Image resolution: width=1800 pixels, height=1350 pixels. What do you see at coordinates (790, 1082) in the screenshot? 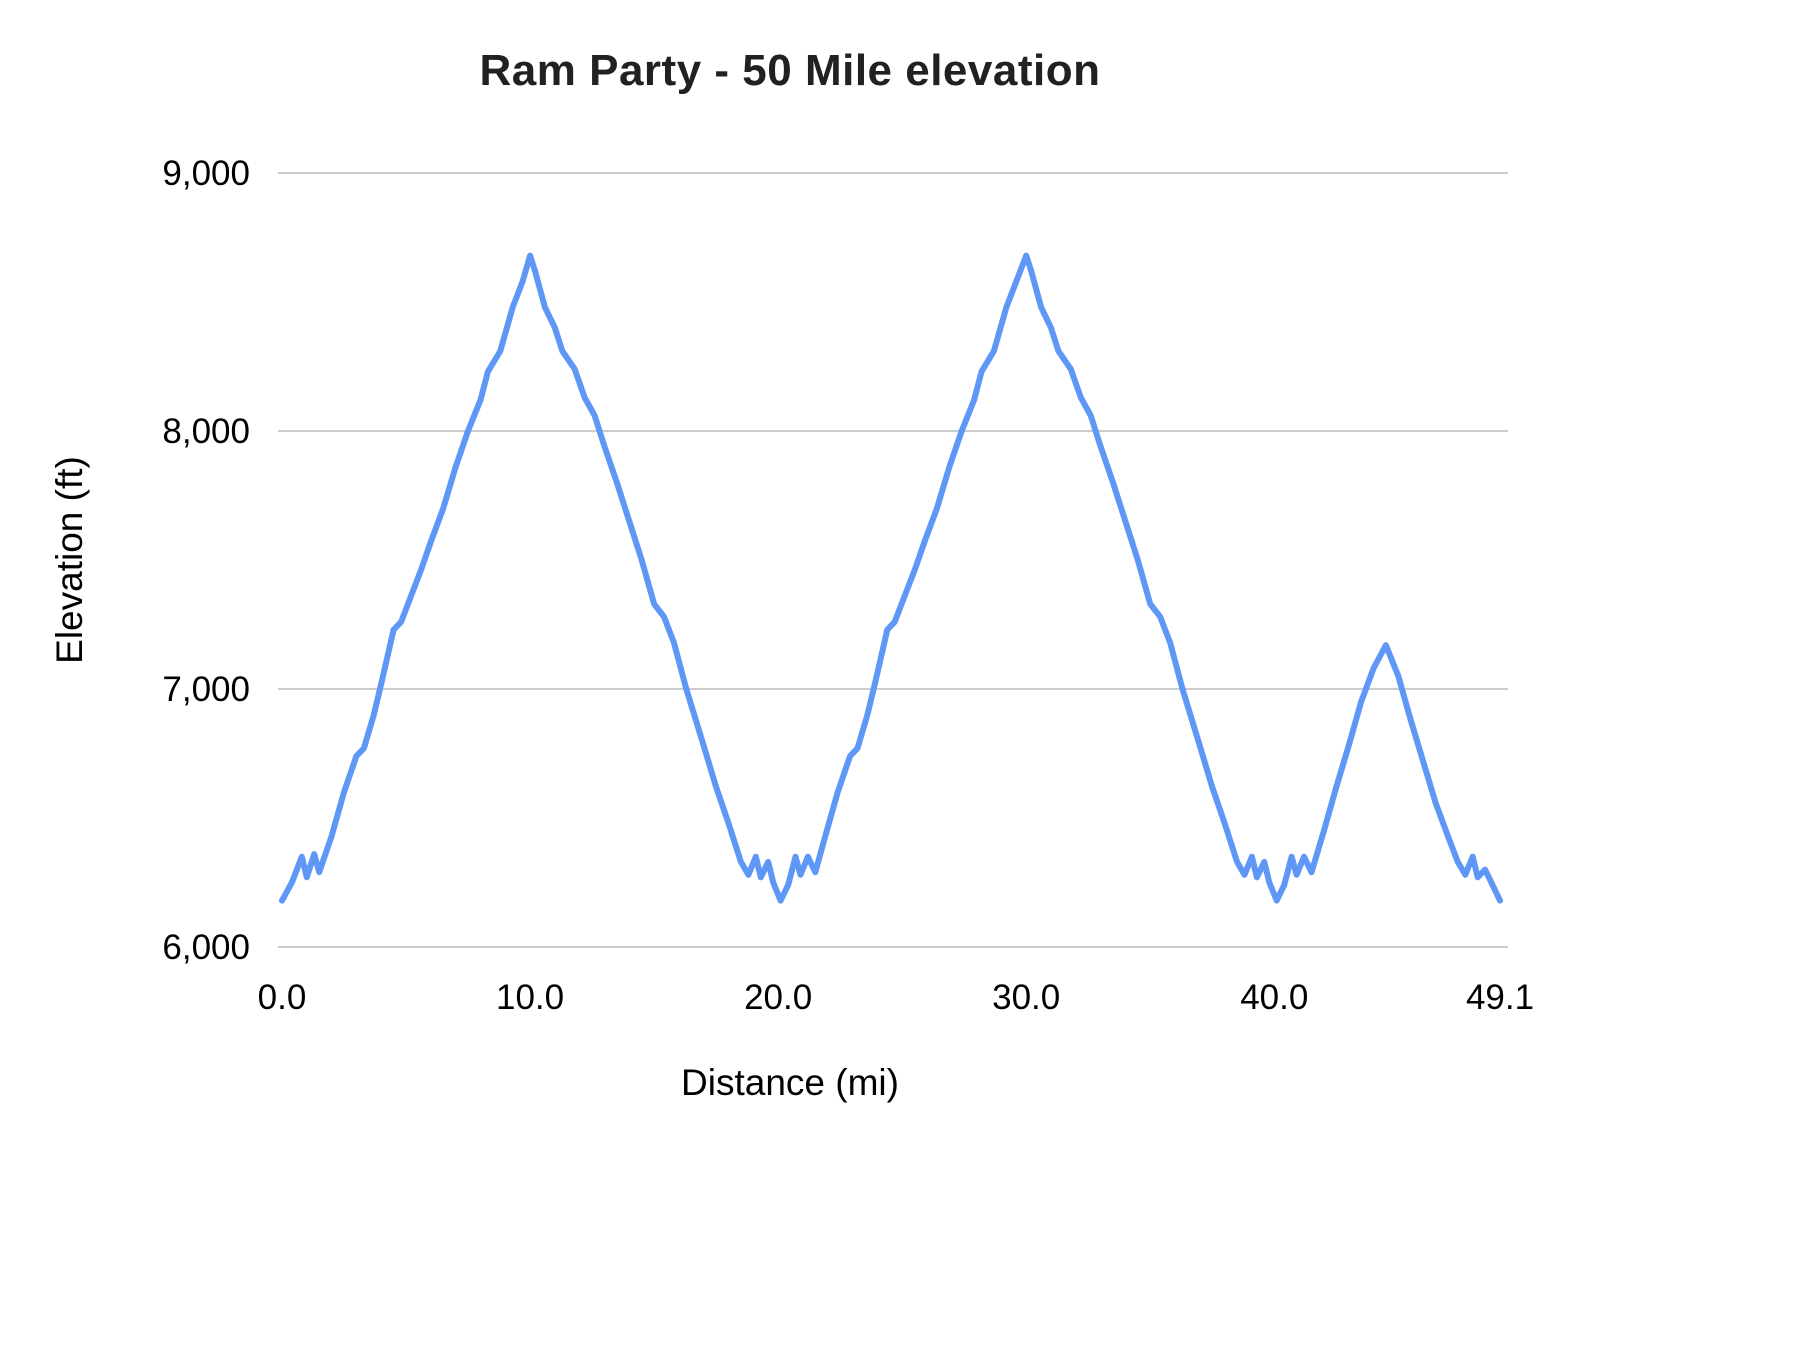
I see `x-axis-title: Distance (mi)` at bounding box center [790, 1082].